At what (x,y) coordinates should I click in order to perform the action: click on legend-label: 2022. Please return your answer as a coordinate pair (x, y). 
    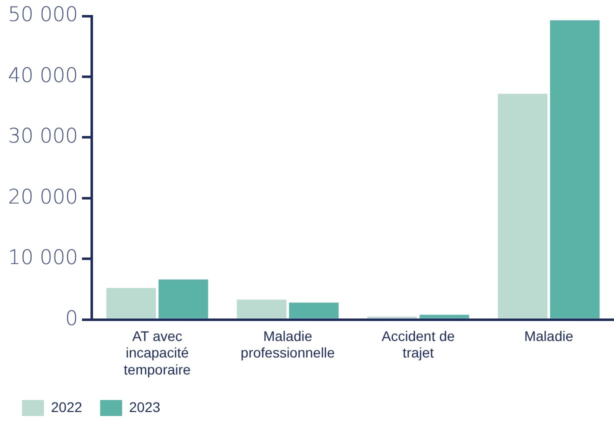
    Looking at the image, I should click on (66, 406).